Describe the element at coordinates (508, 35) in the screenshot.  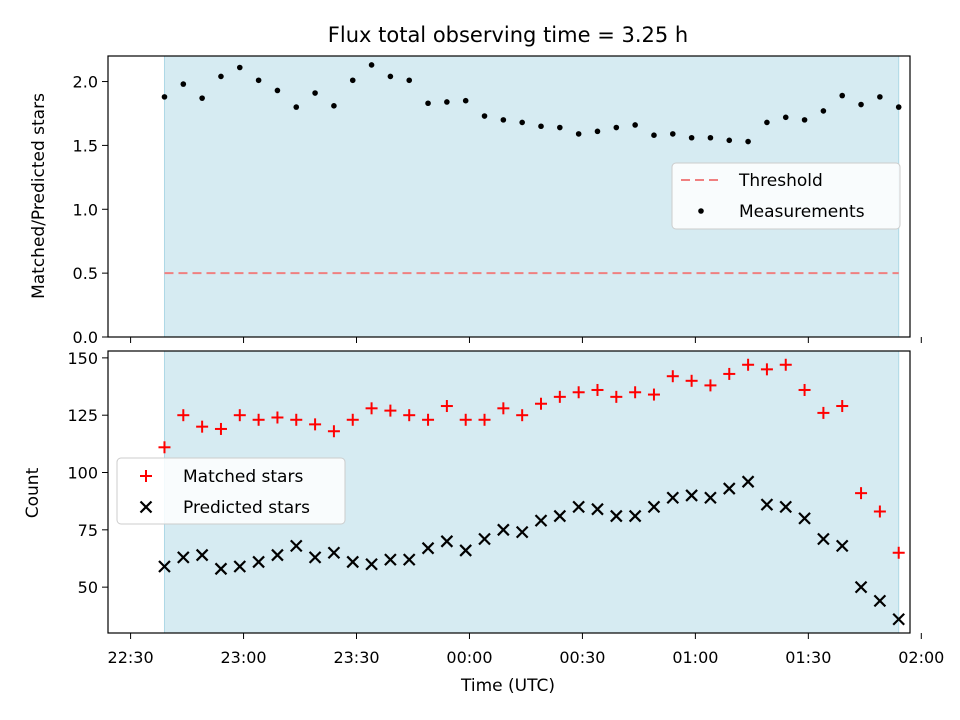
I see `chart-title: Flux total observing time = 3.25 h` at that location.